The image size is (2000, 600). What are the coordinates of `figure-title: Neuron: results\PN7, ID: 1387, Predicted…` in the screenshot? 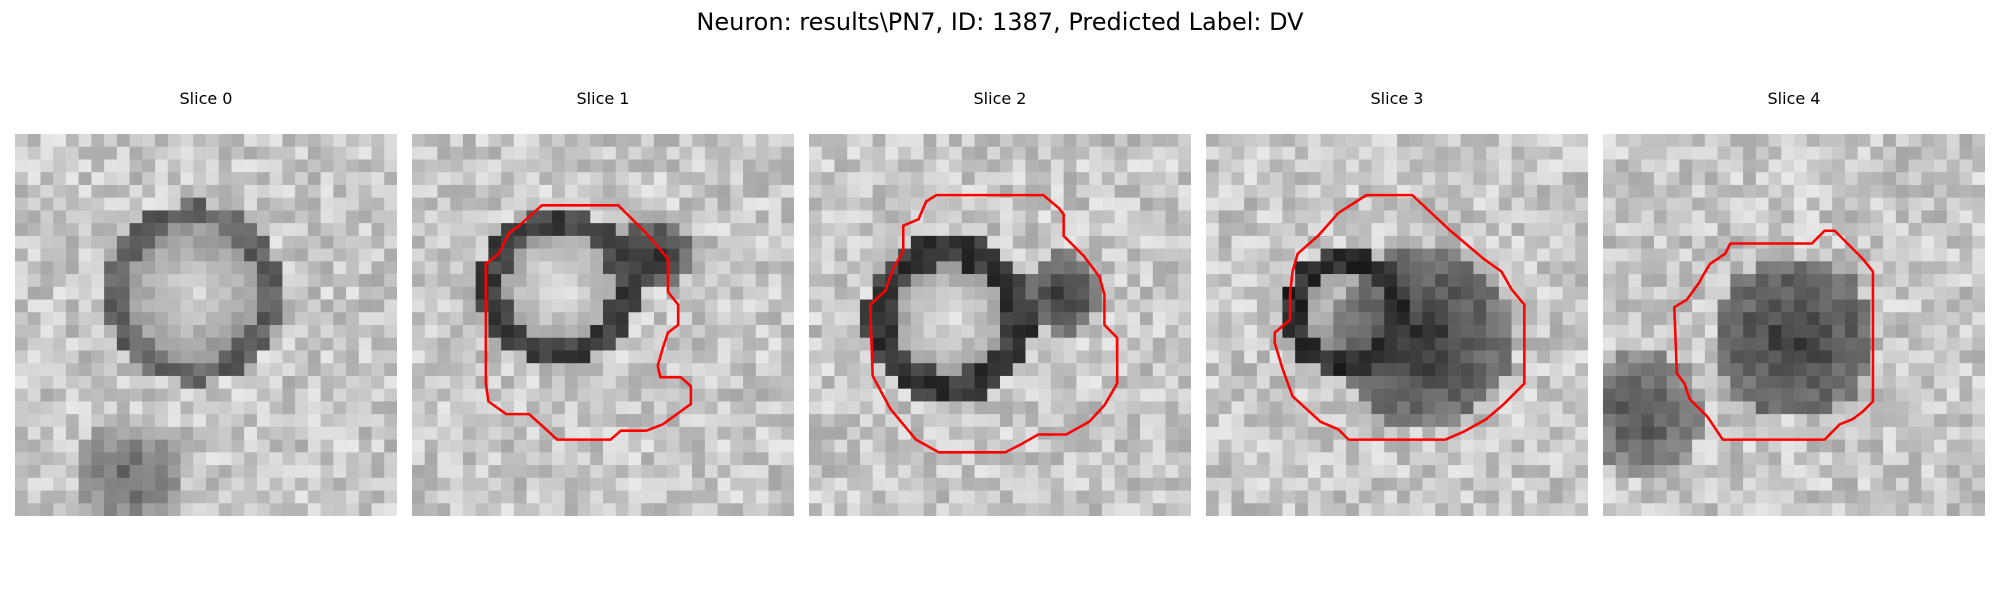 It's located at (1000, 22).